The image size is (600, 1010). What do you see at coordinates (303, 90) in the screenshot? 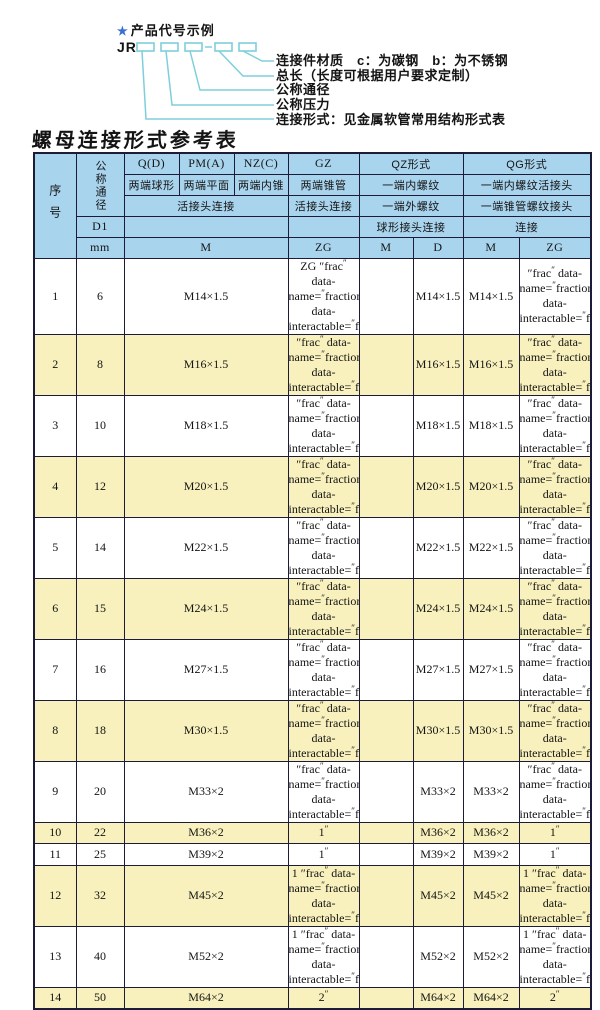
I see `diagram-label-diameter: 公称通径` at bounding box center [303, 90].